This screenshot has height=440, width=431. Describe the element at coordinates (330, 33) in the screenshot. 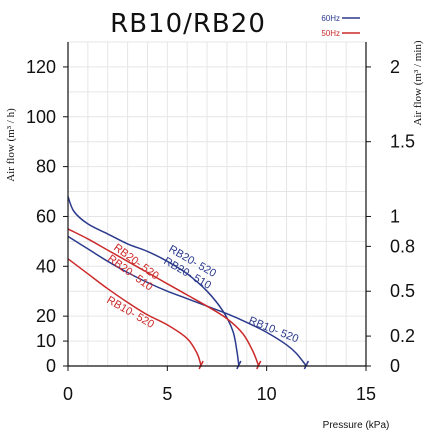

I see `legend-label-50hz: 50Hz` at that location.